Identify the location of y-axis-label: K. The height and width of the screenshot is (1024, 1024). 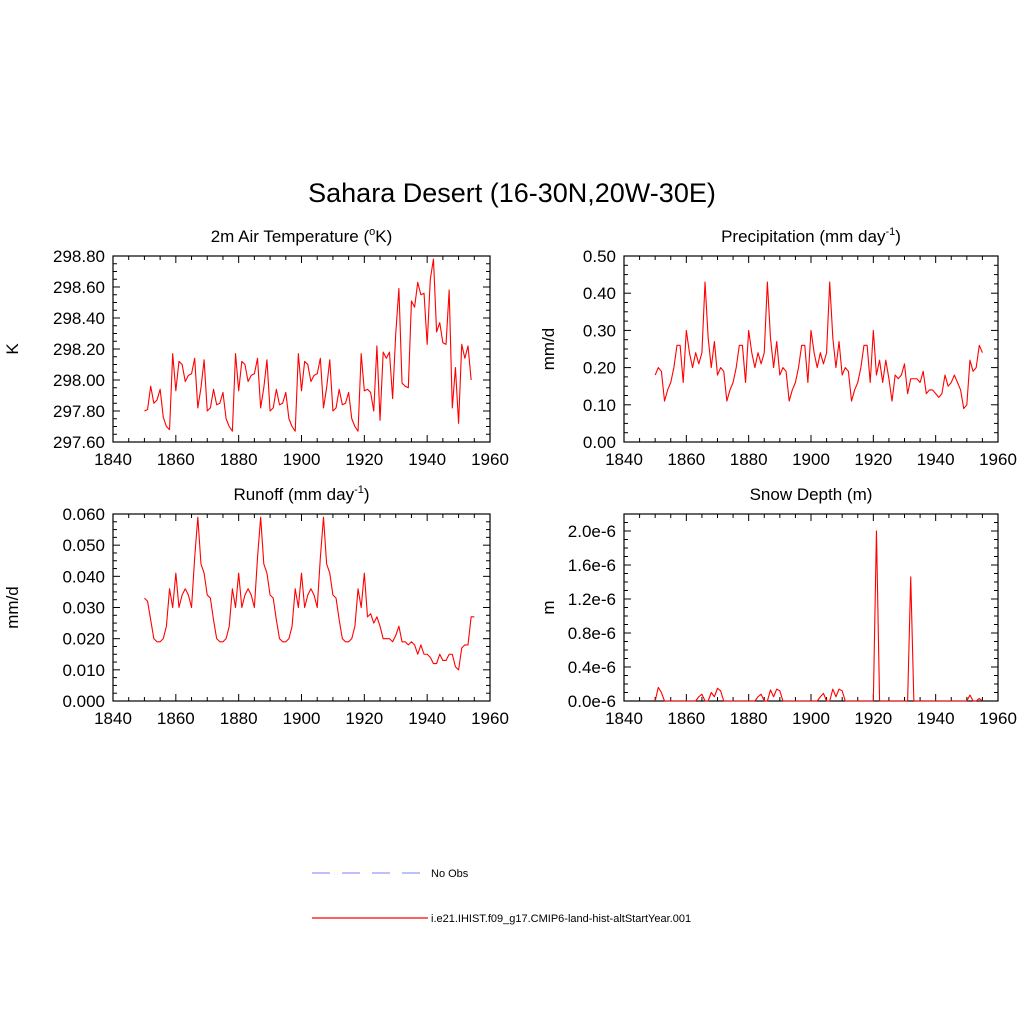
(12, 349).